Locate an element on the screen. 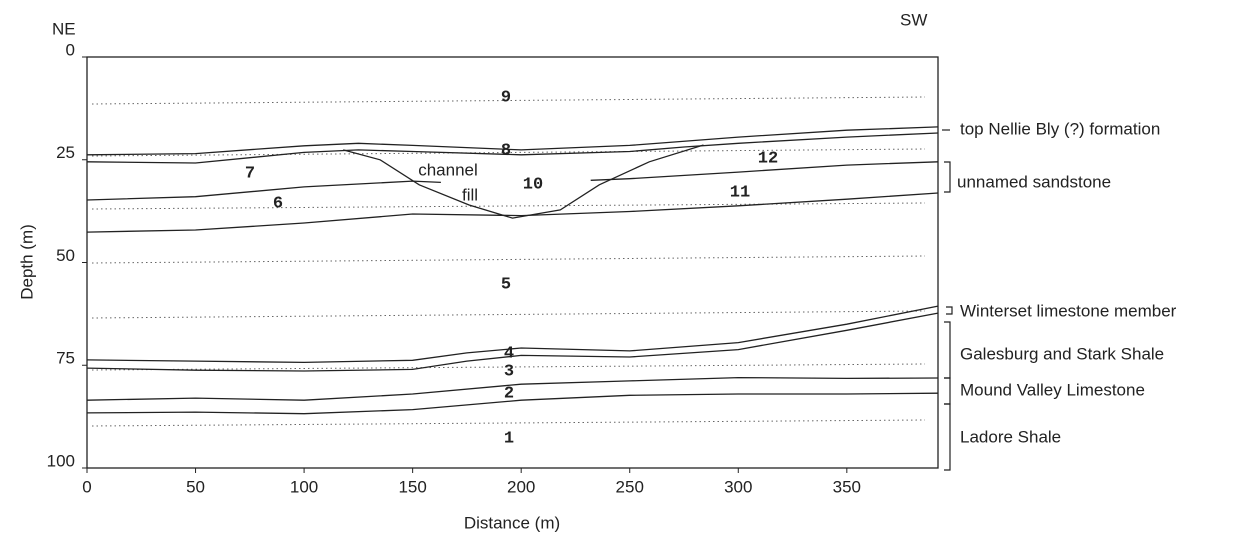 This screenshot has width=1250, height=544. y-tick-label: 25 is located at coordinates (65, 152).